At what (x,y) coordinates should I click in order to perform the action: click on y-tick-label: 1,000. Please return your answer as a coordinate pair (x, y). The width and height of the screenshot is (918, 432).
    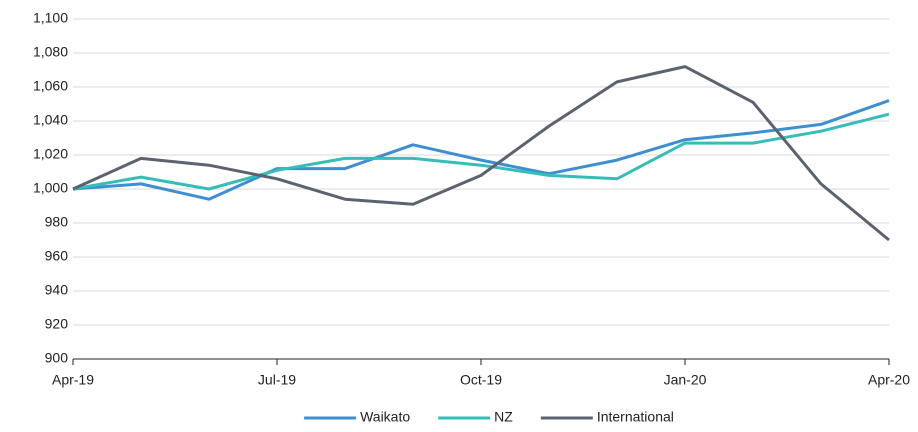
    Looking at the image, I should click on (50, 188).